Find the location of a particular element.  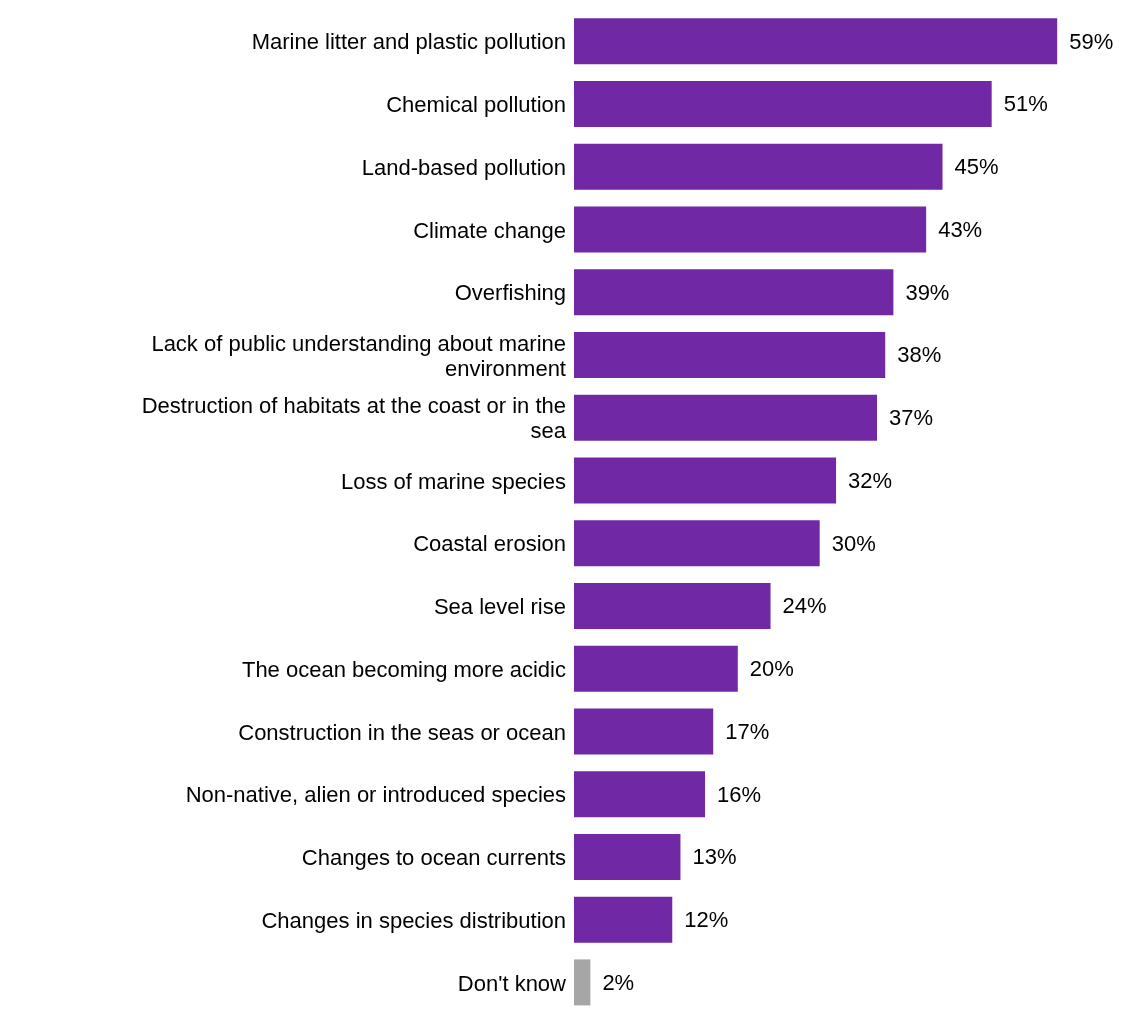

y-tick-label: Loss of marine species is located at coordinates (453, 481).